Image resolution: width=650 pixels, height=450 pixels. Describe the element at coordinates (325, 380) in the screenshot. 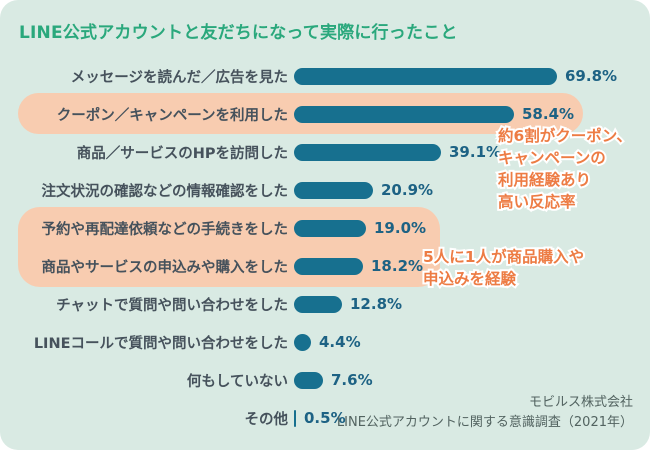

I see `bar-row: 何もしていない 7.6%` at that location.